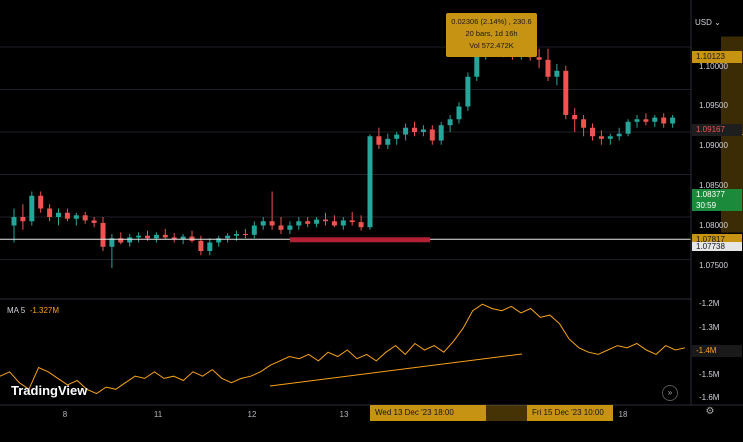 Image resolution: width=743 pixels, height=442 pixels. I want to click on price-tick: 1.09500, so click(713, 105).